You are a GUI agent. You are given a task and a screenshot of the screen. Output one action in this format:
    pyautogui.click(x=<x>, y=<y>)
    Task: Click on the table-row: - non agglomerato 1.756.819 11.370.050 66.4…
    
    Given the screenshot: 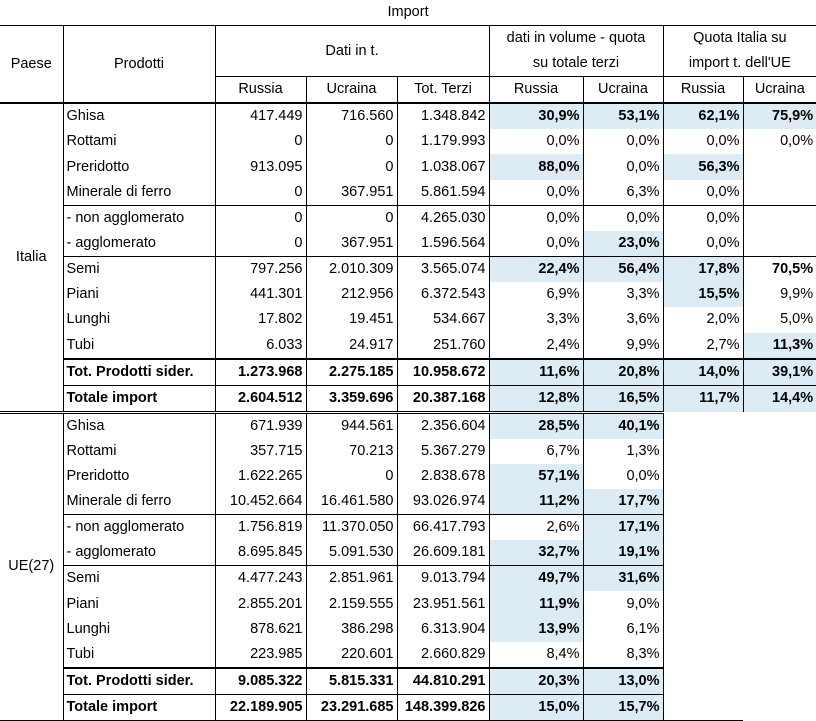 What is the action you would take?
    pyautogui.click(x=408, y=527)
    